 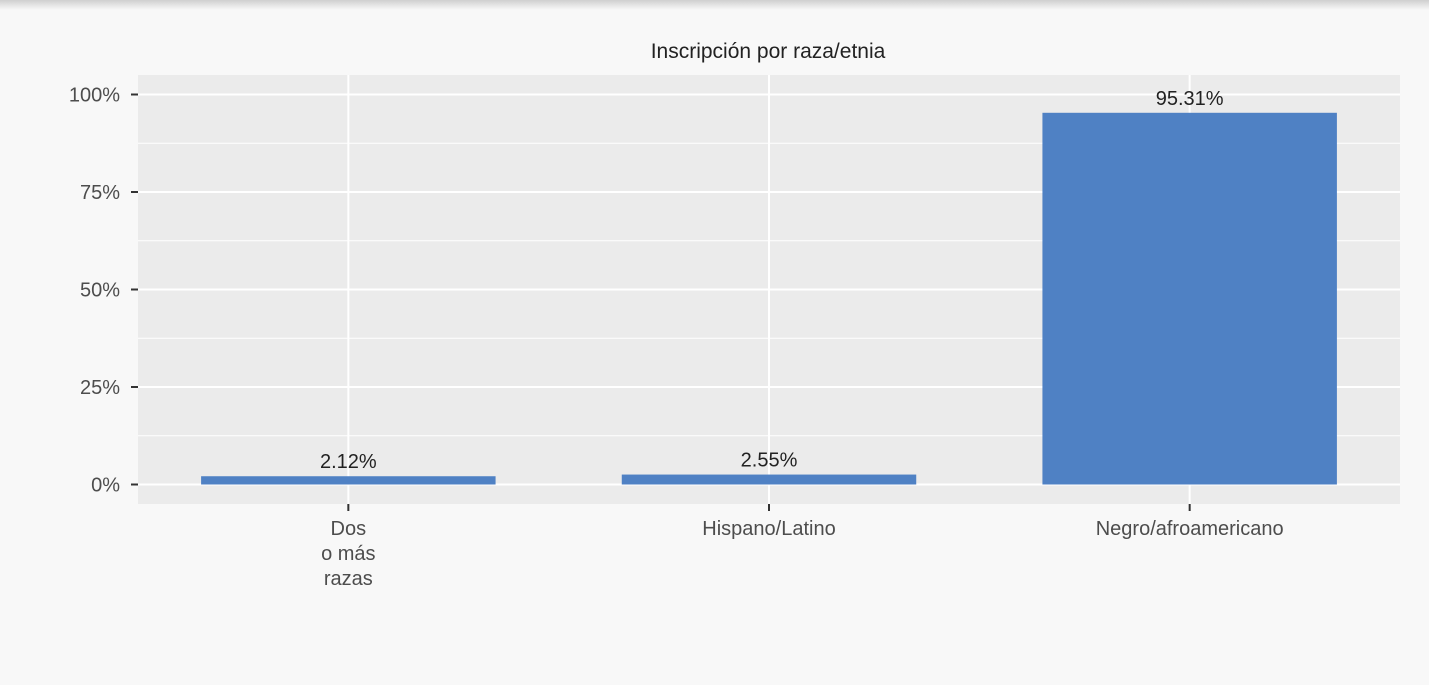 What do you see at coordinates (768, 529) in the screenshot?
I see `x-tick-label: Hispano/Latino` at bounding box center [768, 529].